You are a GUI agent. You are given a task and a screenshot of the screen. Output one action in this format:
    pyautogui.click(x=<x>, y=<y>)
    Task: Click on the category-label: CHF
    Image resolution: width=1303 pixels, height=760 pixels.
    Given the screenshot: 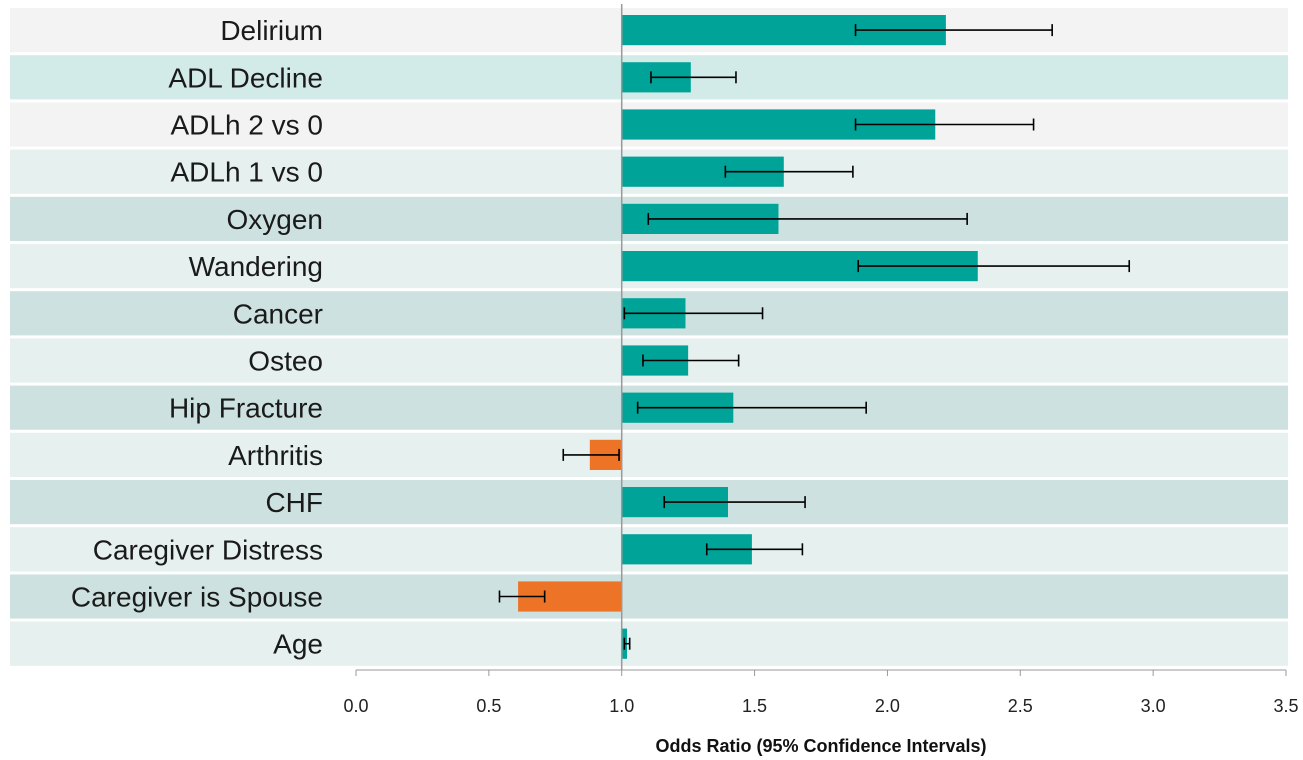 What is the action you would take?
    pyautogui.click(x=294, y=502)
    